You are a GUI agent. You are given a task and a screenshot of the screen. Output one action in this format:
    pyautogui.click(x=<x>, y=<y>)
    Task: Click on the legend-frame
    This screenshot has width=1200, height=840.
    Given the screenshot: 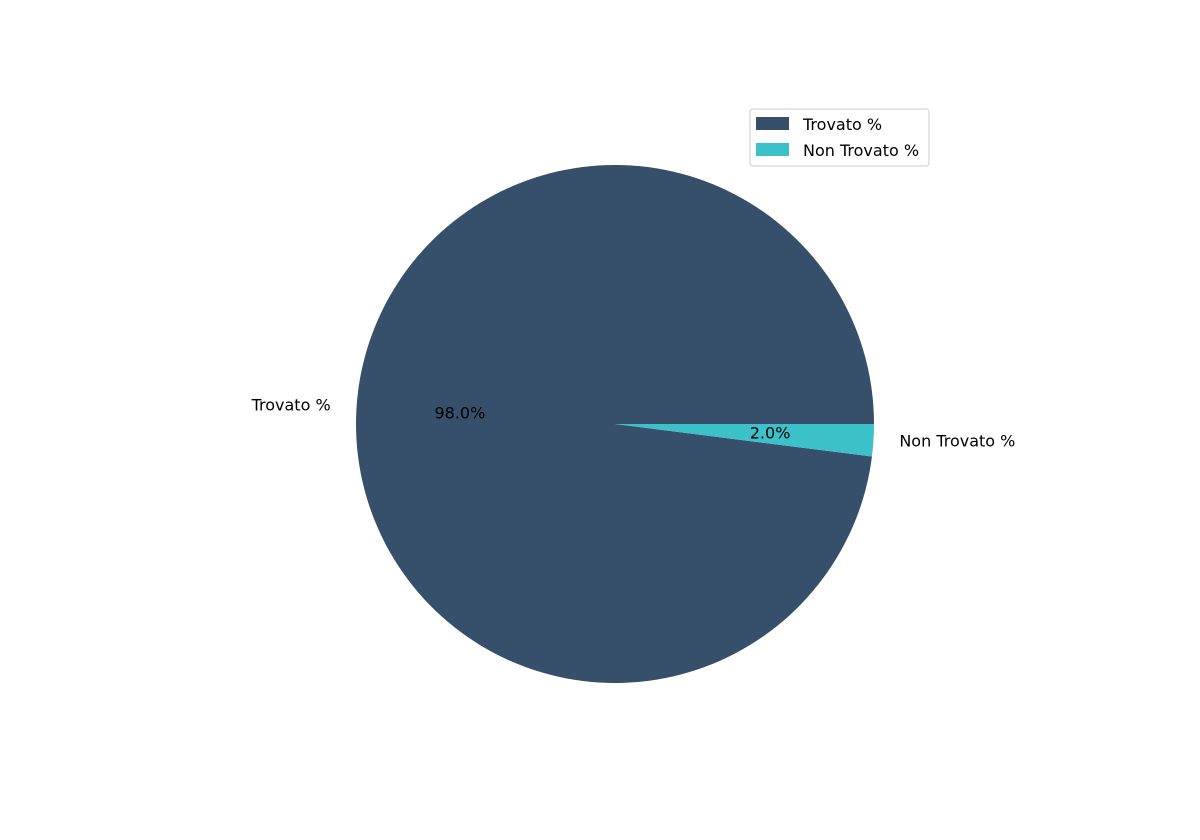 What is the action you would take?
    pyautogui.click(x=839, y=137)
    